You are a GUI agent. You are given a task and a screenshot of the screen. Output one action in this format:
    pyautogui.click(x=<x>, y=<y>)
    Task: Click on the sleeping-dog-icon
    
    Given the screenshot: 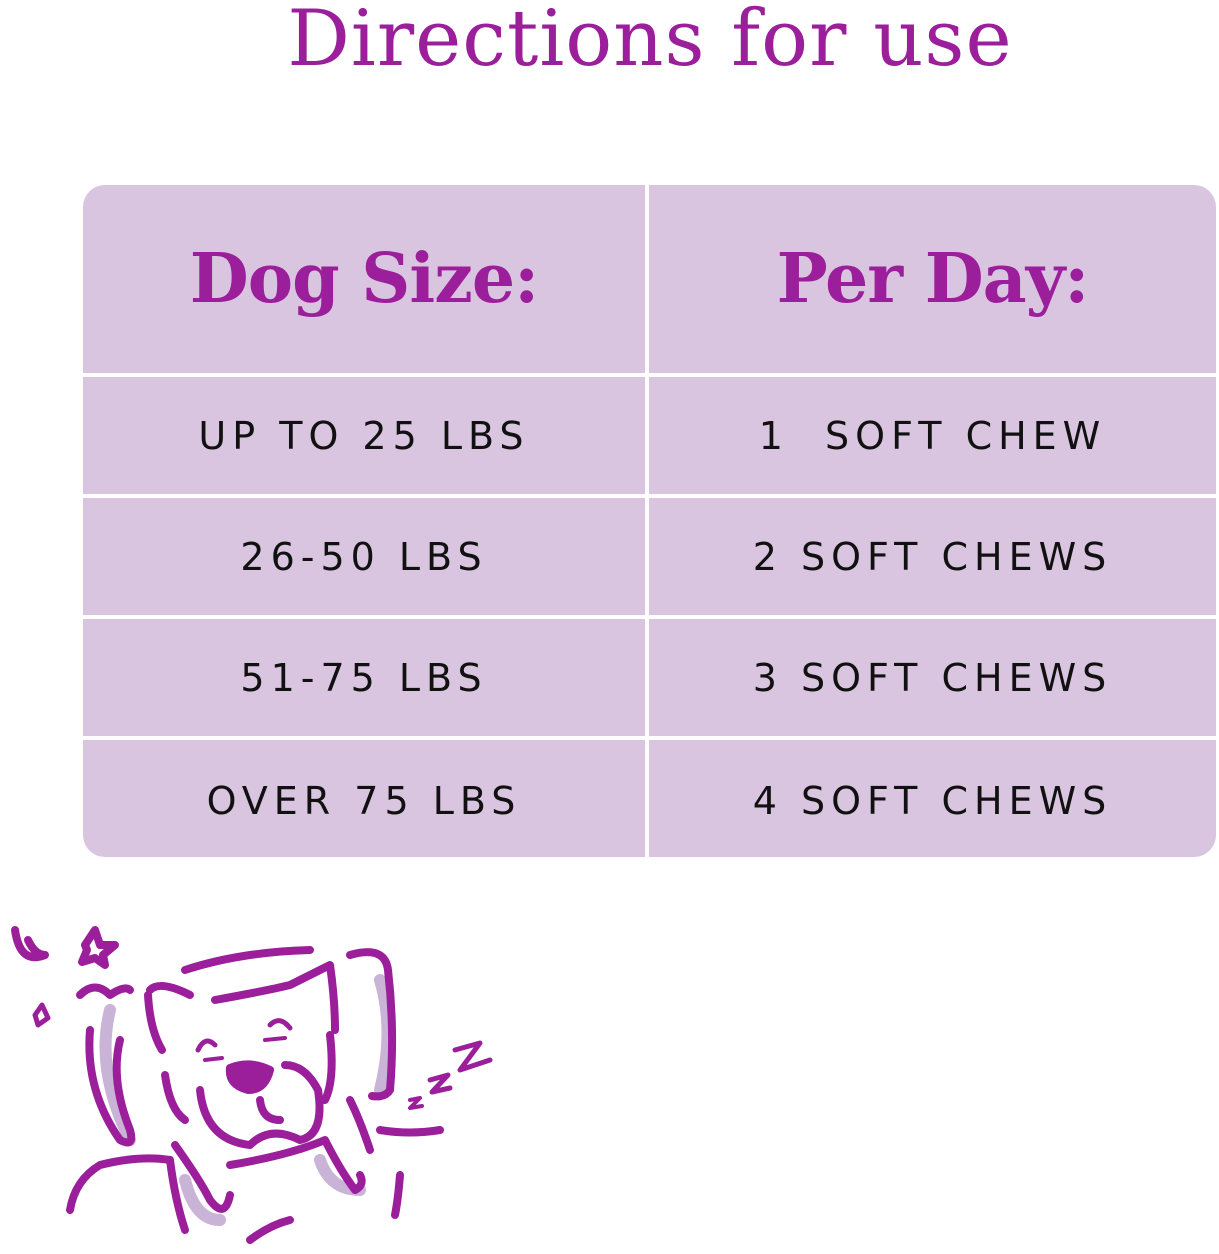 What is the action you would take?
    pyautogui.click(x=252, y=1085)
    